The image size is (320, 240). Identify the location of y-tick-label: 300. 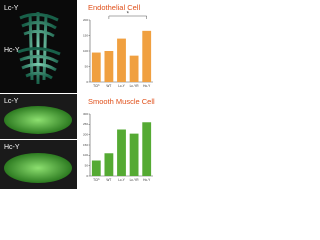
(85, 114).